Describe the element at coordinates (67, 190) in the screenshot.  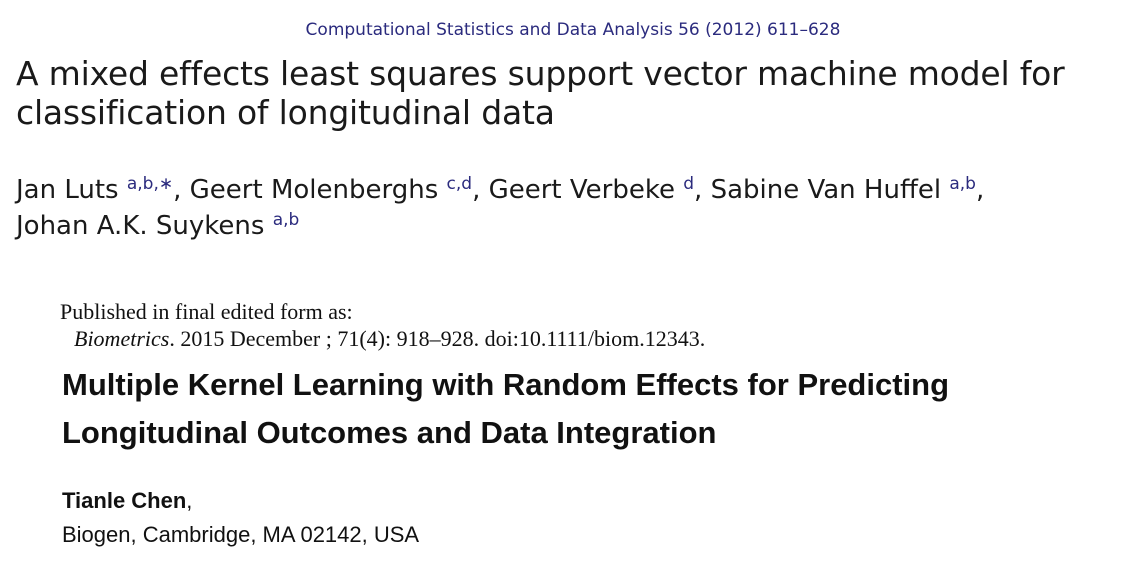
I see `author-name: Jan Luts` at that location.